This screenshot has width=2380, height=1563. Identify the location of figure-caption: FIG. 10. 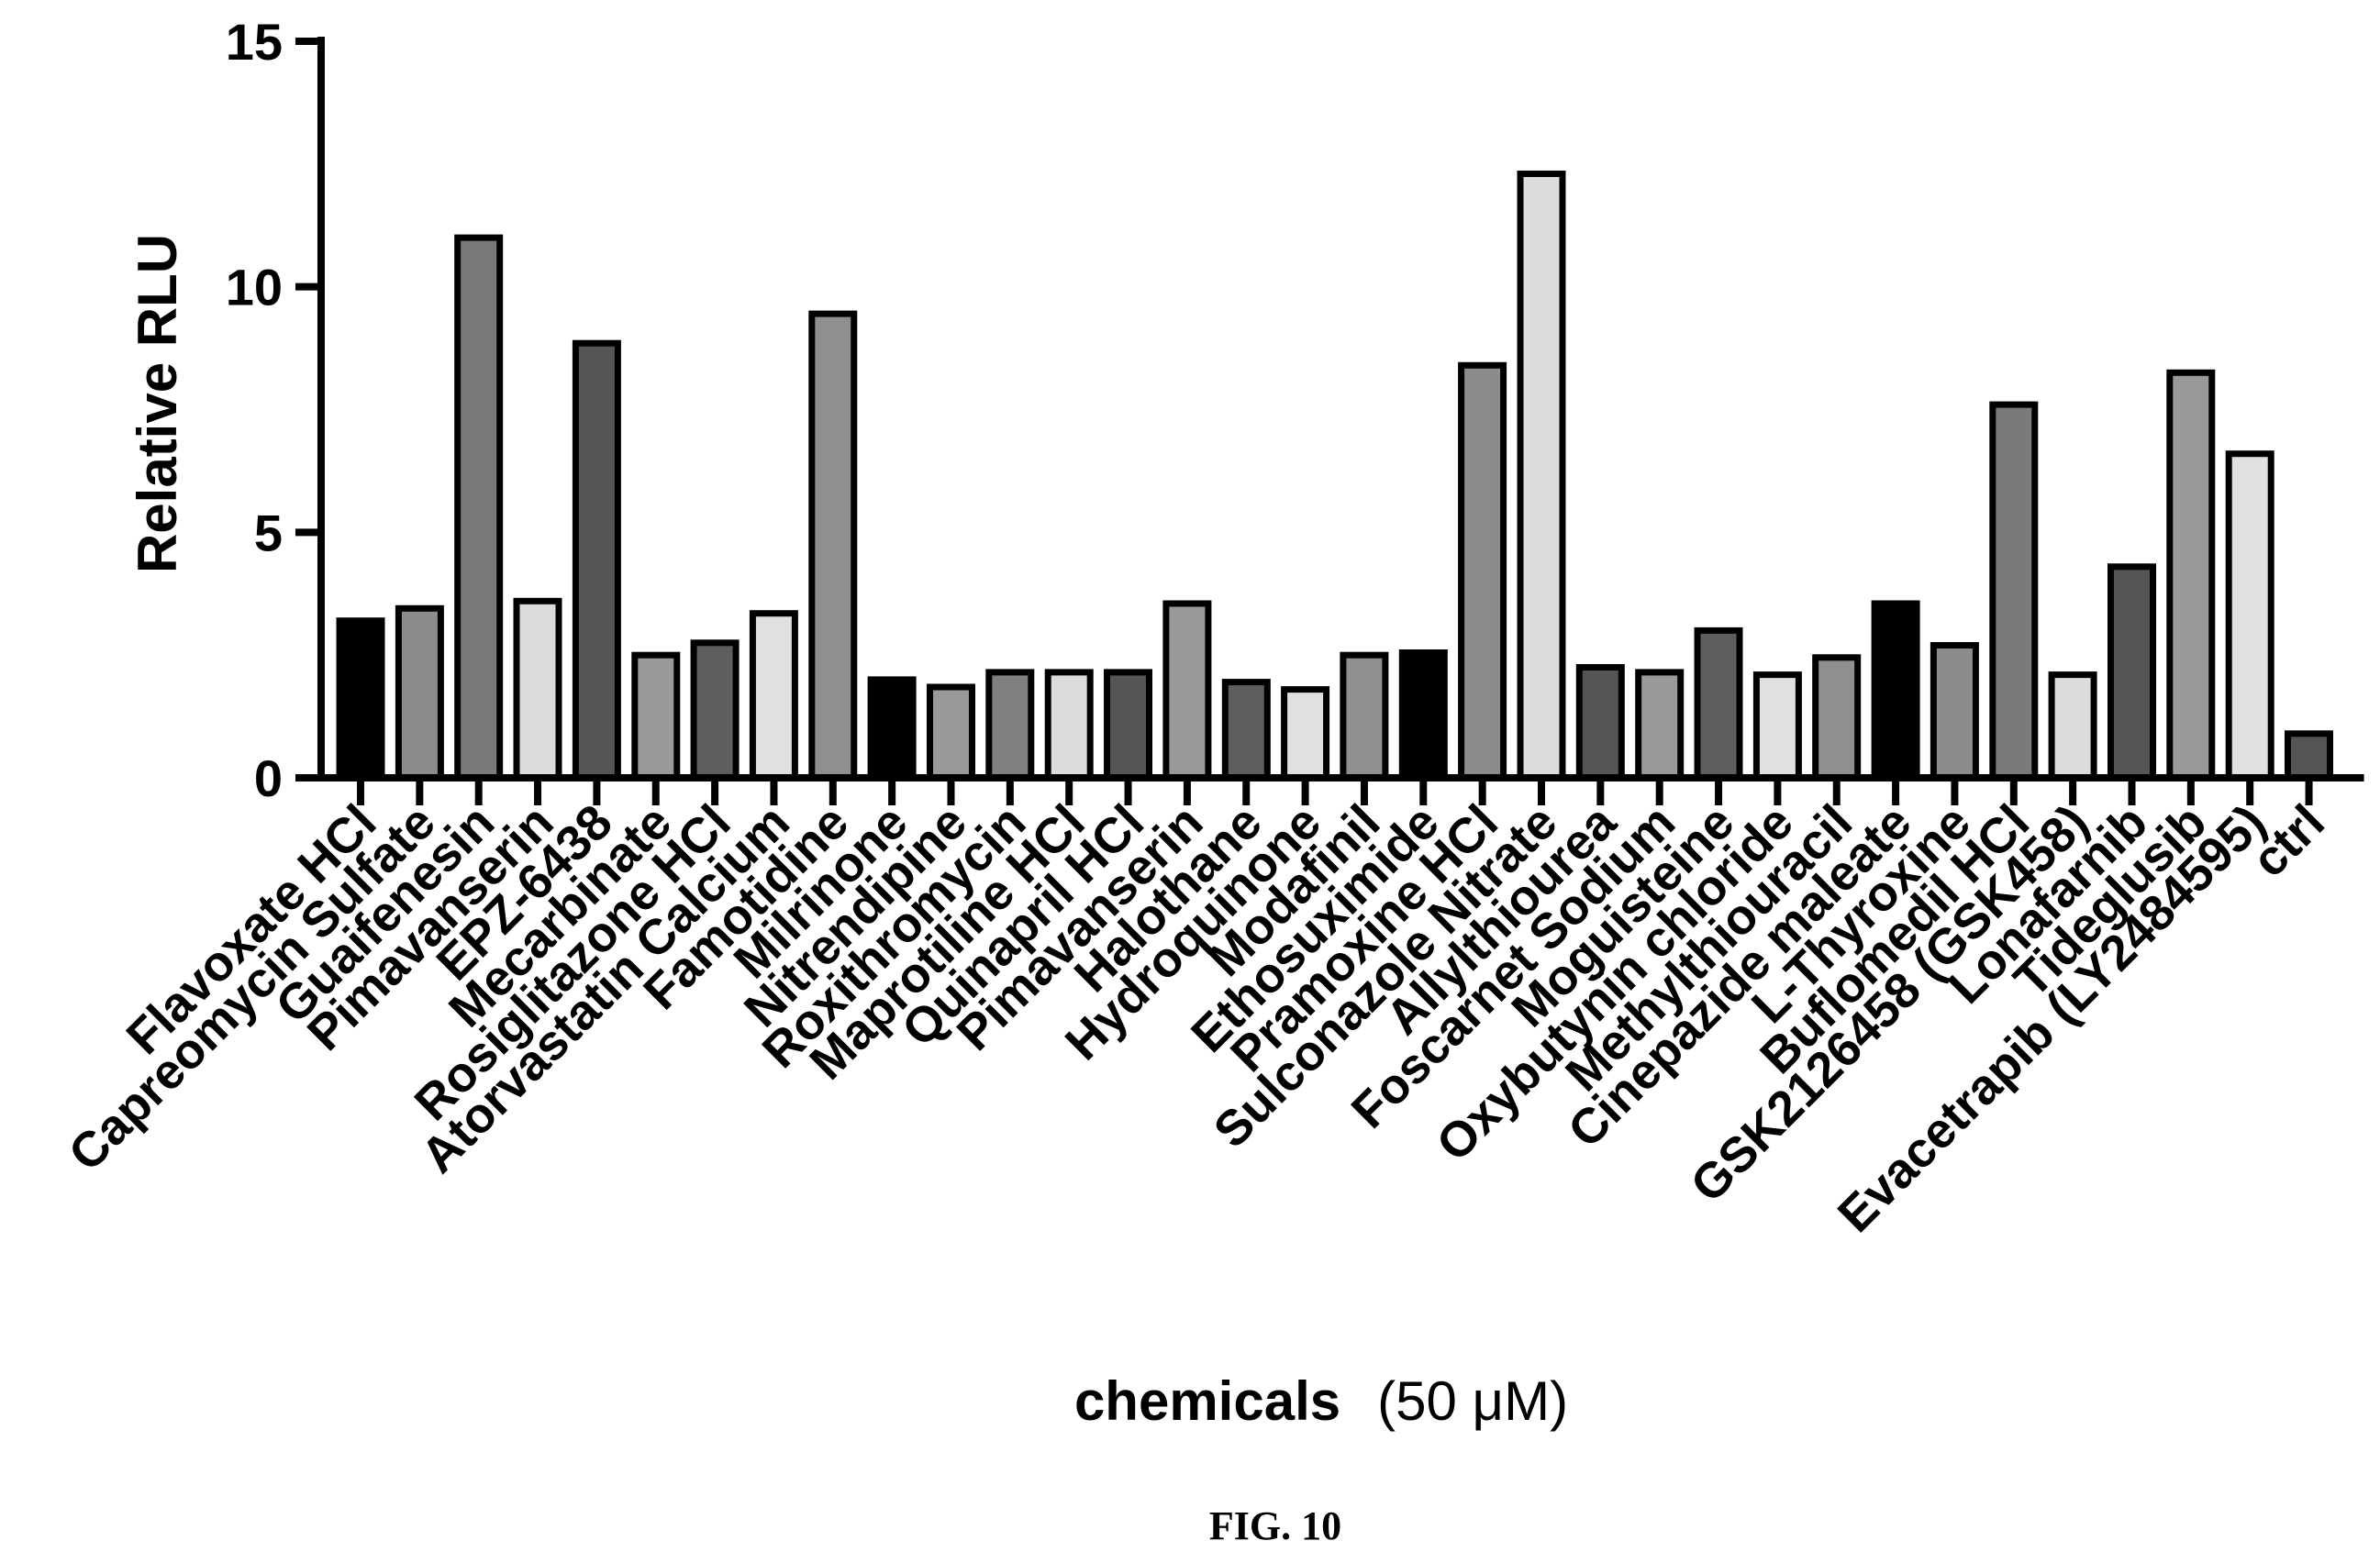
(1275, 1526).